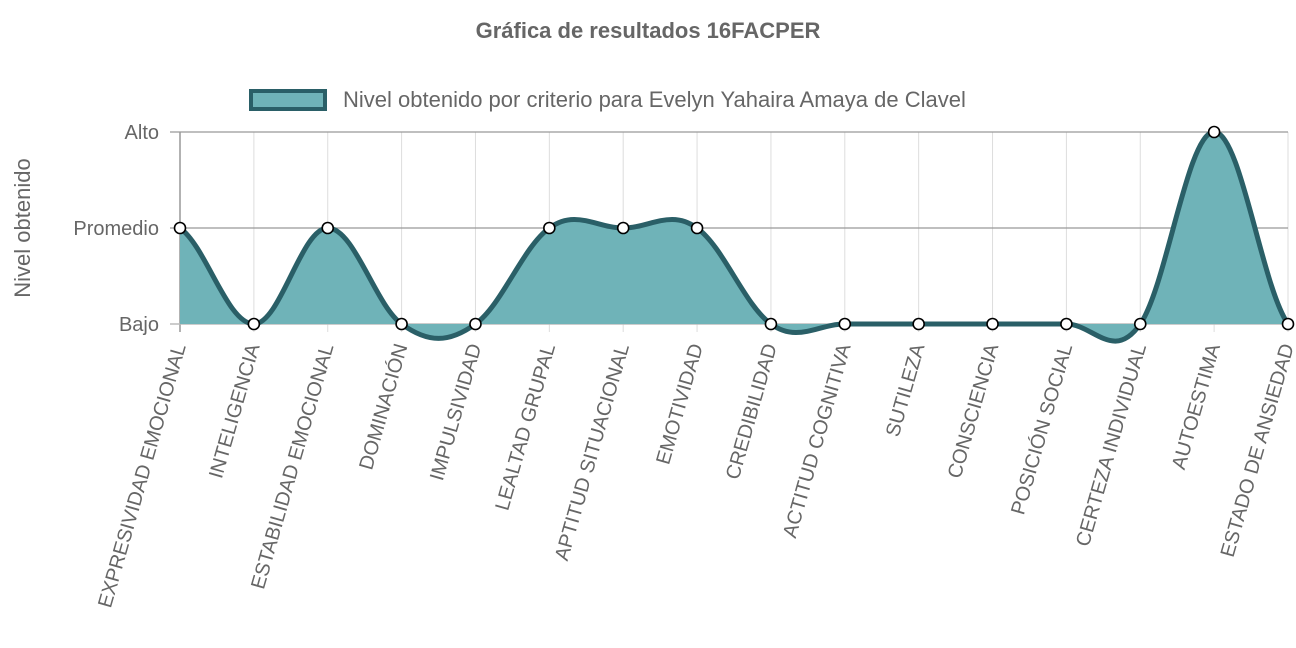 The width and height of the screenshot is (1296, 648). What do you see at coordinates (817, 441) in the screenshot?
I see `x-tick-label: ACTITUD COGNITIVA` at bounding box center [817, 441].